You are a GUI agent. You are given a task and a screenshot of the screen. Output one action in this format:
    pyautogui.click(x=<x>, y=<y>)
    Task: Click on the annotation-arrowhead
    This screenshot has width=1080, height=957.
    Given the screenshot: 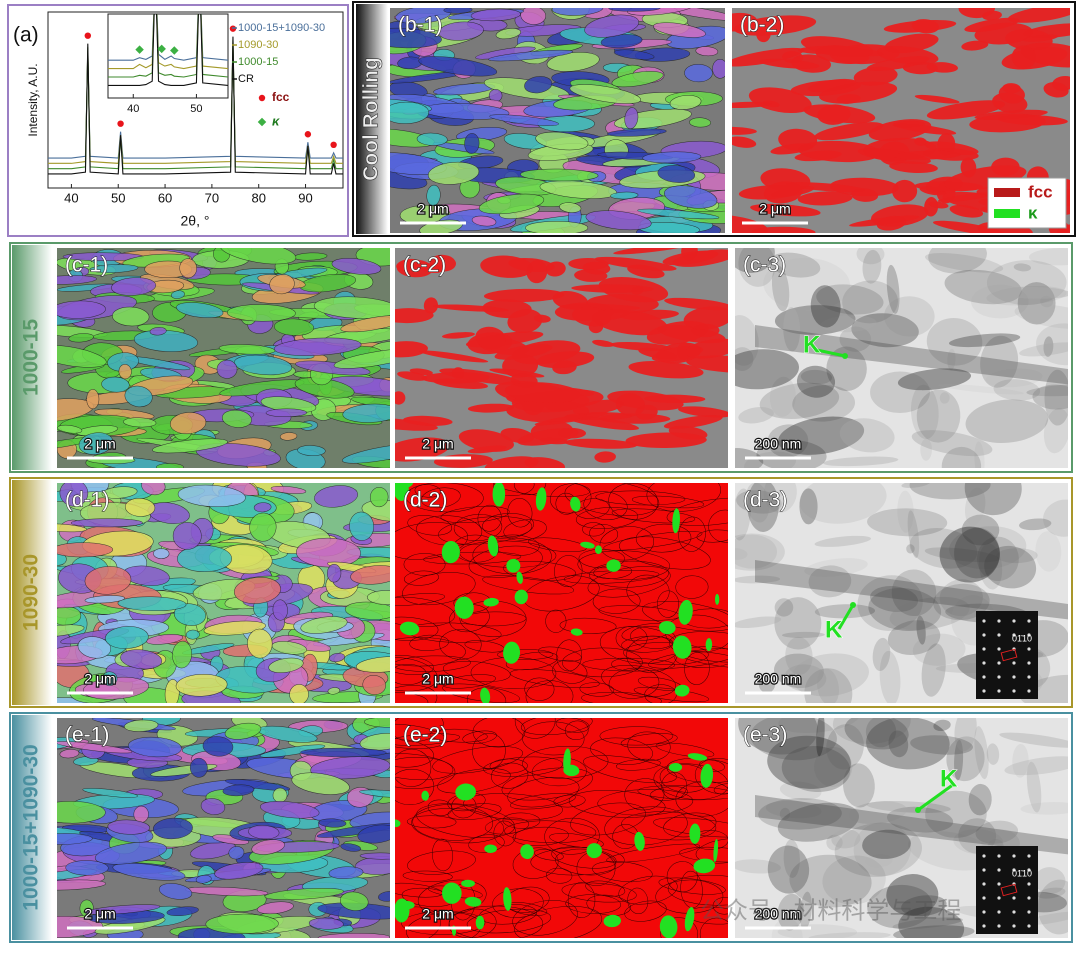 What is the action you would take?
    pyautogui.click(x=853, y=605)
    